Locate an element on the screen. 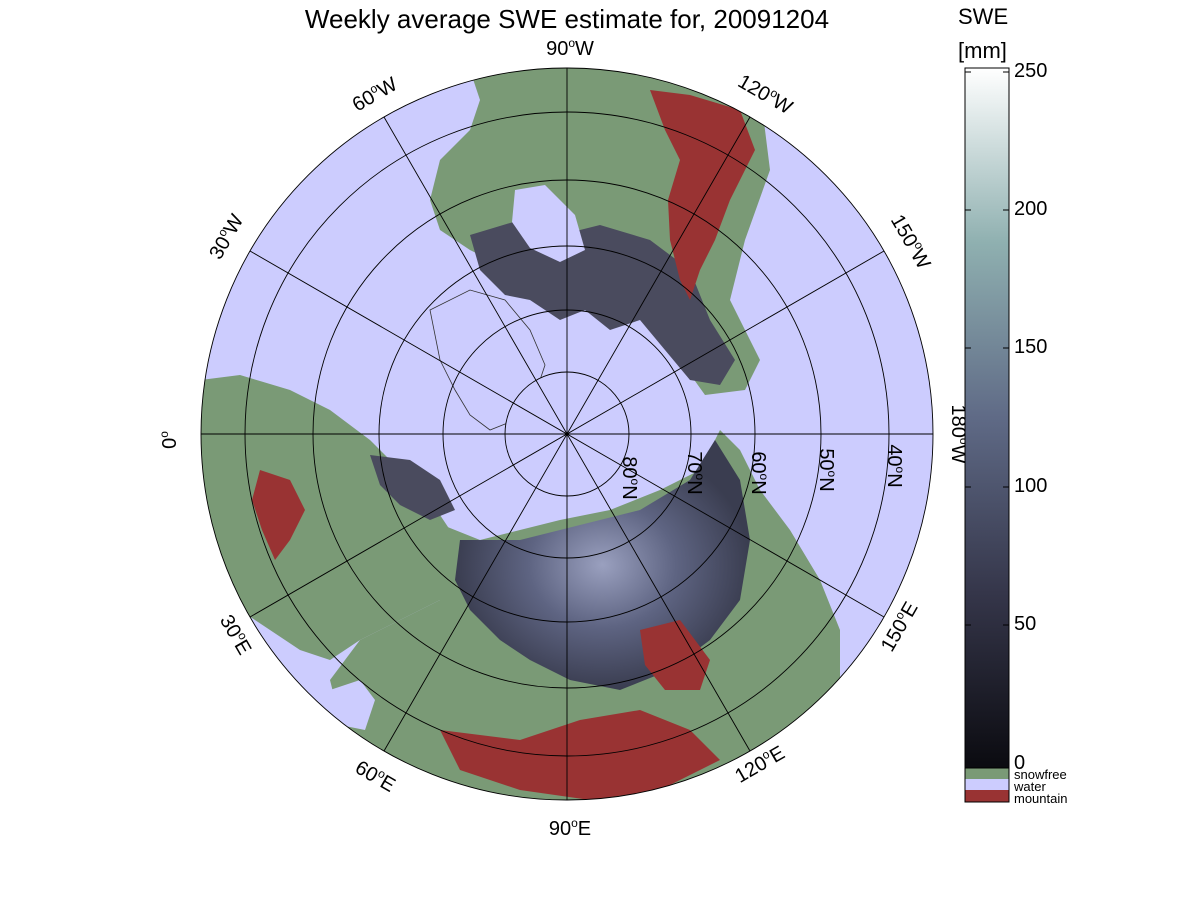 The width and height of the screenshot is (1200, 900). colorbar-tick-150: 150 is located at coordinates (1031, 347).